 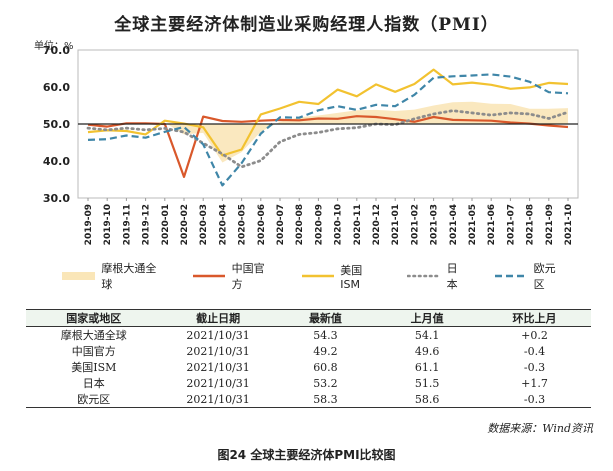 What do you see at coordinates (454, 224) in the screenshot?
I see `x-tick-label: 2021-04` at bounding box center [454, 224].